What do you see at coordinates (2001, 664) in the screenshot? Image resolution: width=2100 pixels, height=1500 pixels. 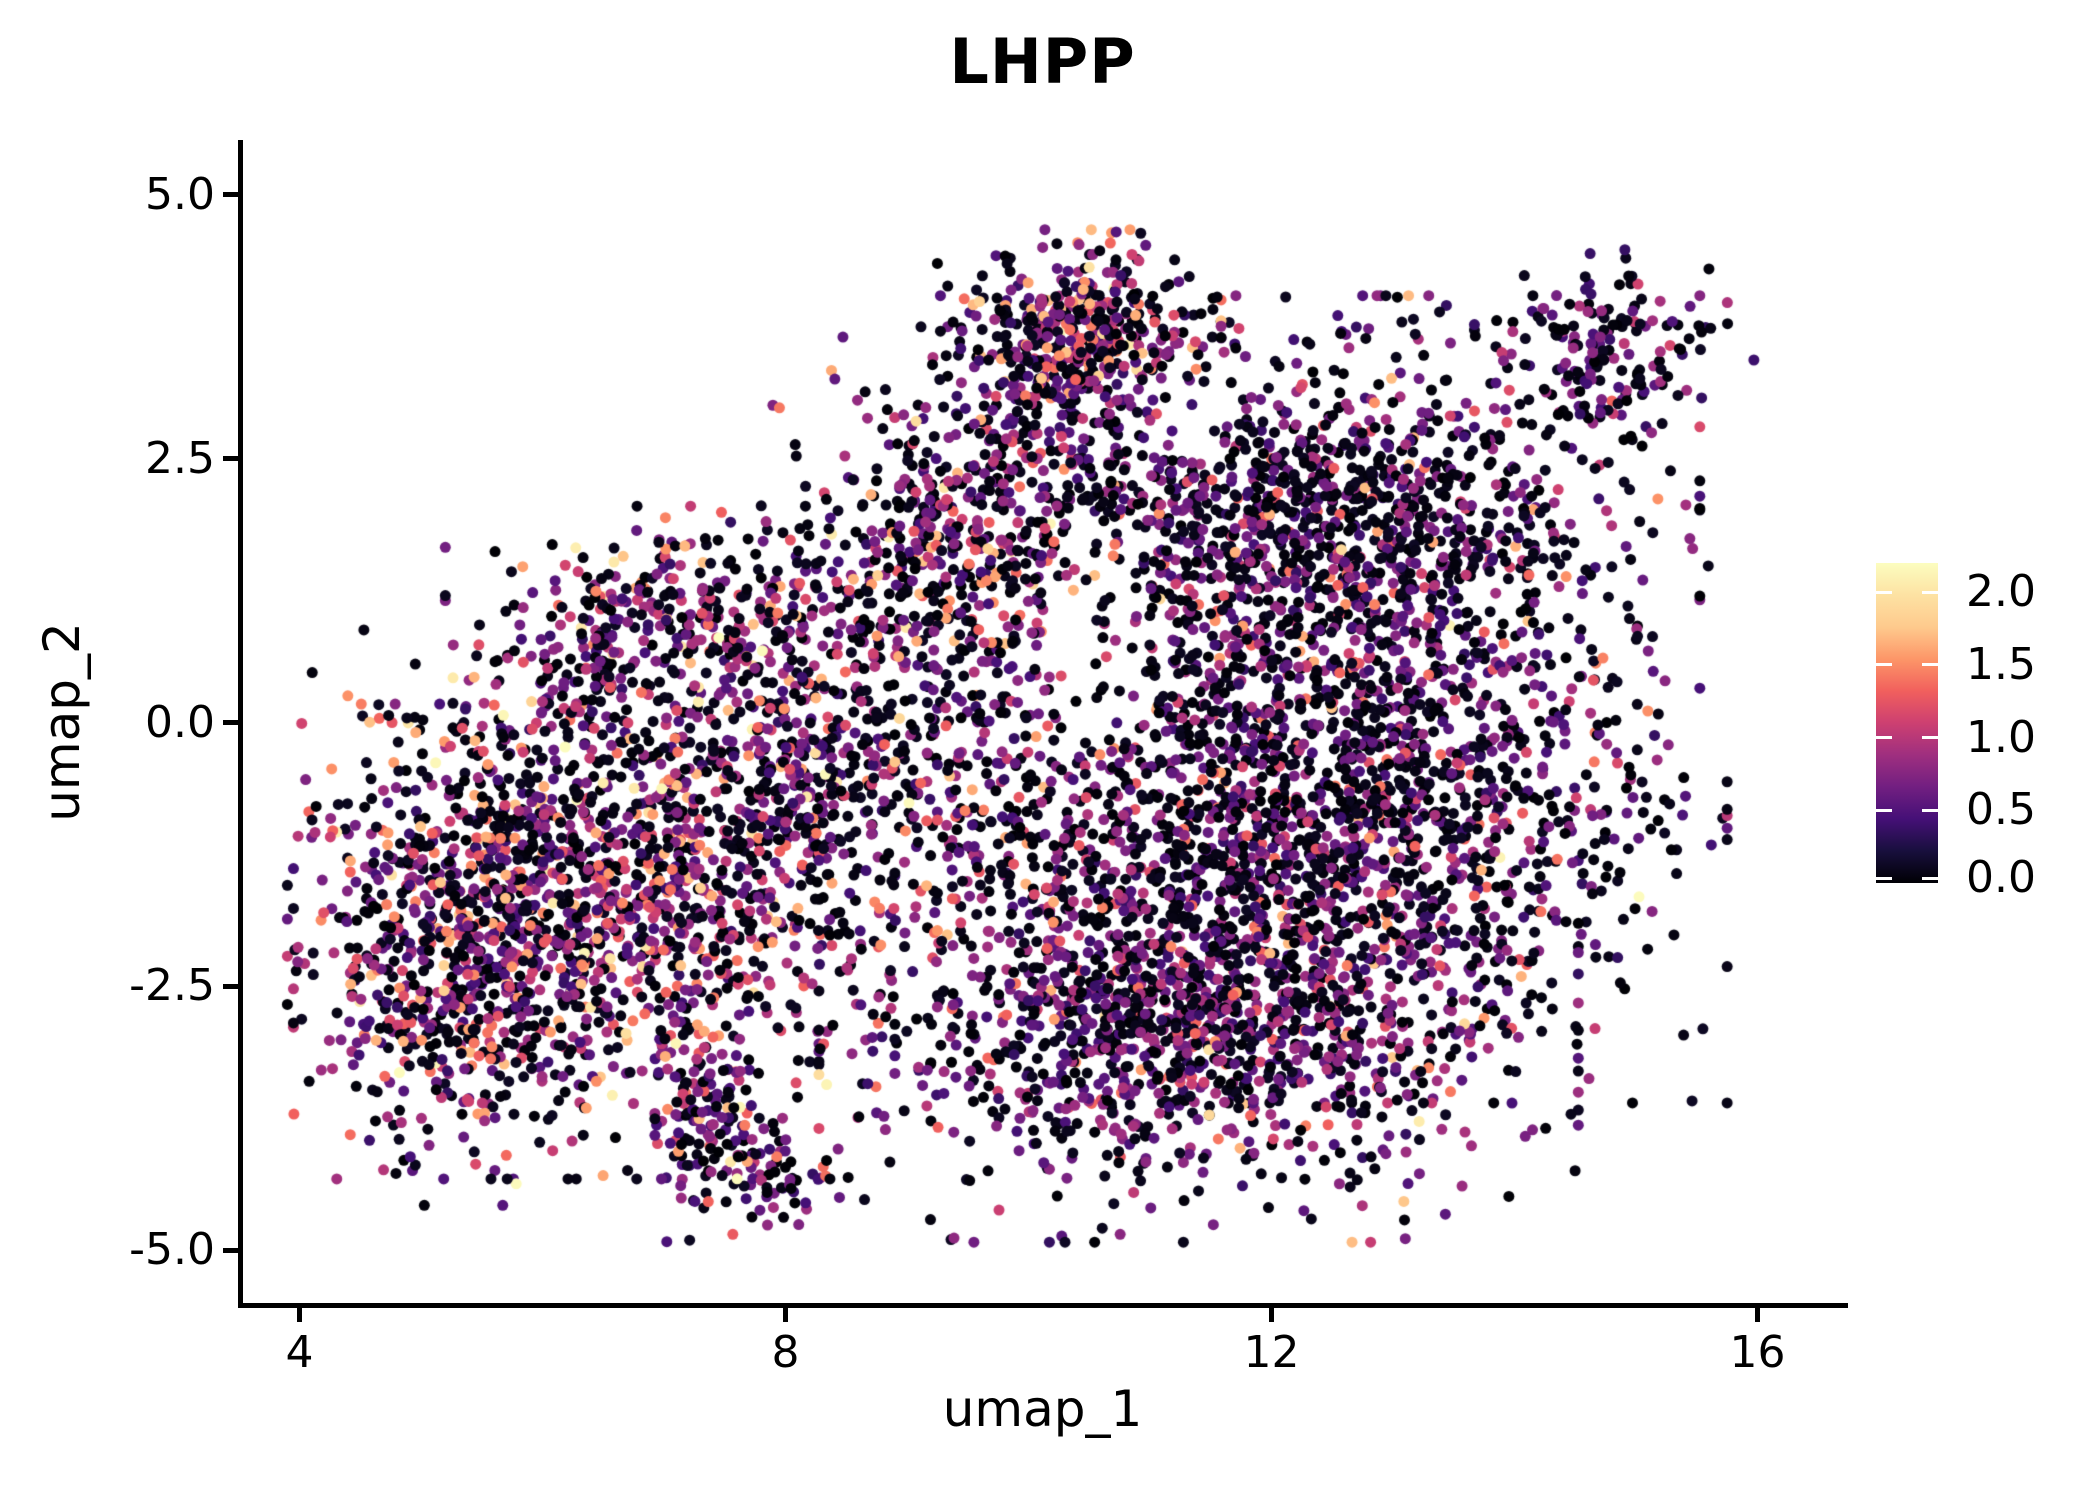 I see `colorbar-tick-label: 1.5` at bounding box center [2001, 664].